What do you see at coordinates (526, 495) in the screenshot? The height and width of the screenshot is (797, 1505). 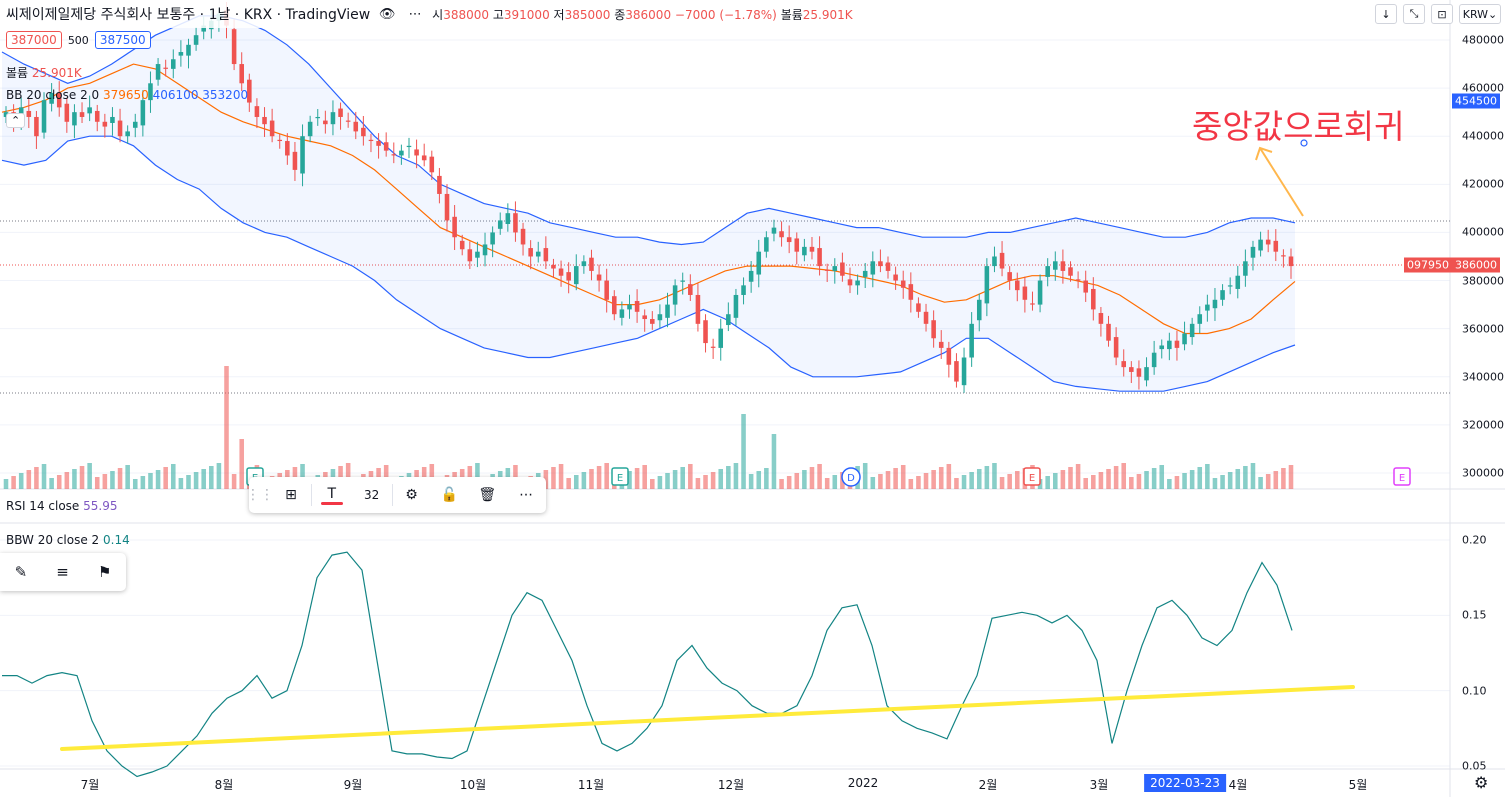 I see `more-options-icon: ⋯` at bounding box center [526, 495].